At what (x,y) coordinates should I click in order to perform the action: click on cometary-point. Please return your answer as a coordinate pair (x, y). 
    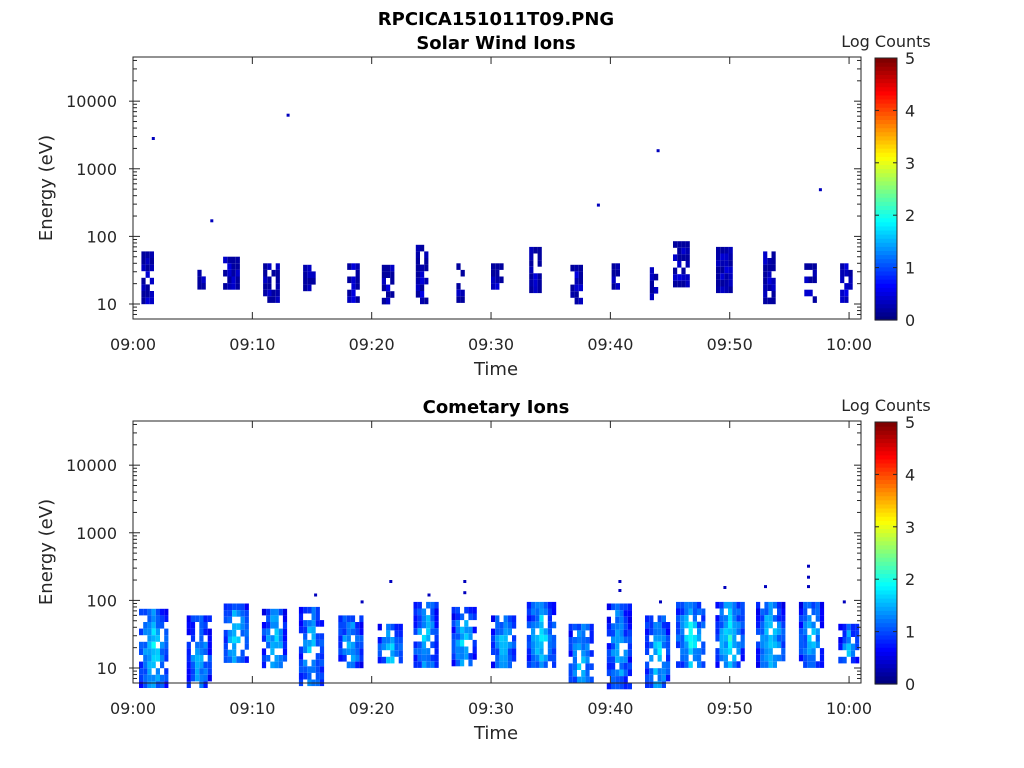
    Looking at the image, I should click on (391, 581).